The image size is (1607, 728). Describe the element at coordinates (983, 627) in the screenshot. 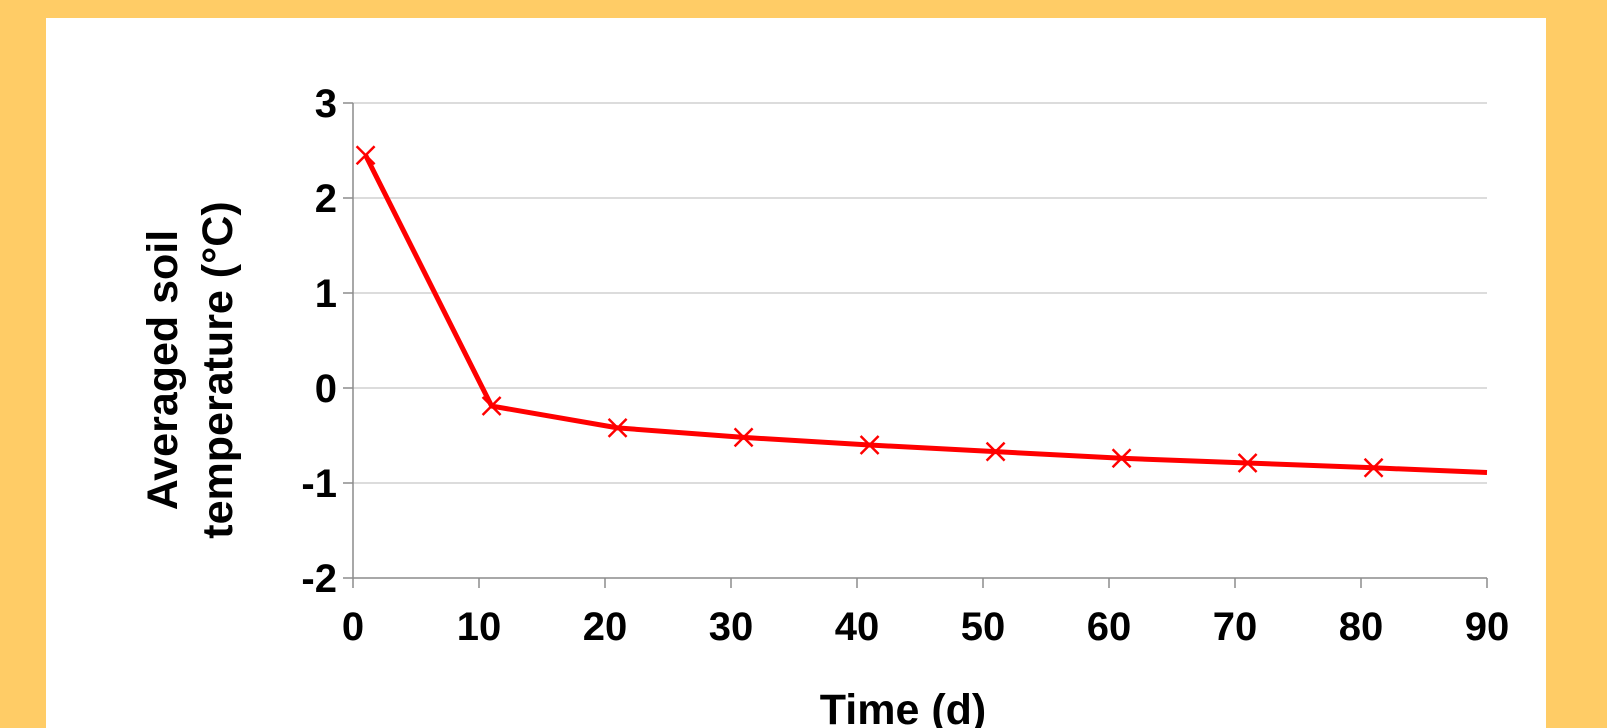

I see `x-tick-label: 50` at that location.